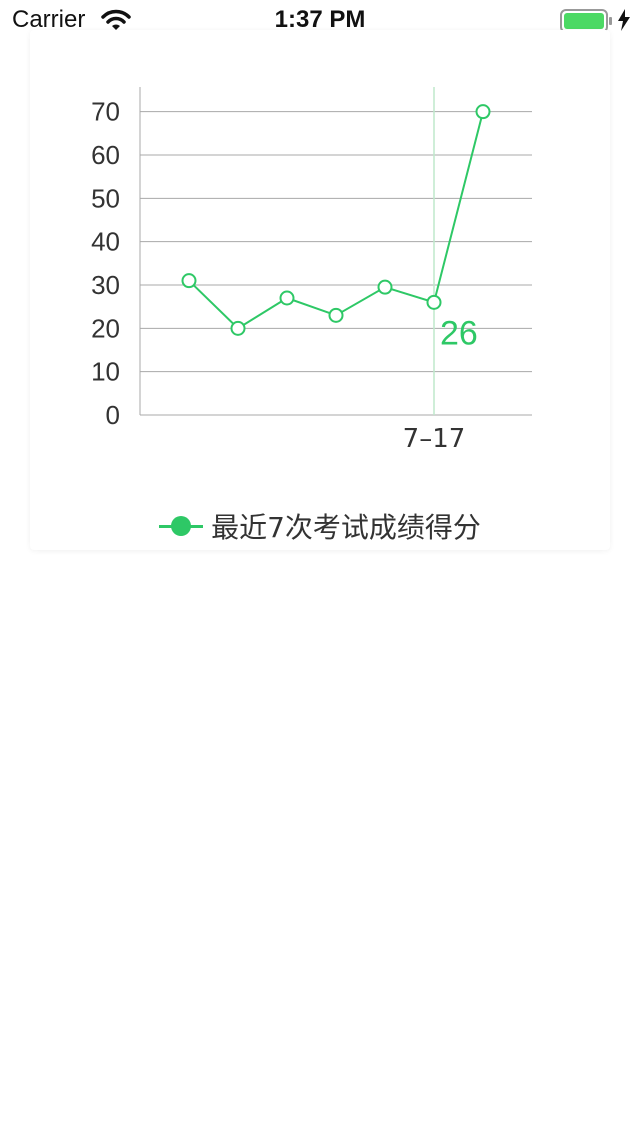 The image size is (640, 1136). Describe the element at coordinates (459, 333) in the screenshot. I see `highlight-value-label: 26` at that location.